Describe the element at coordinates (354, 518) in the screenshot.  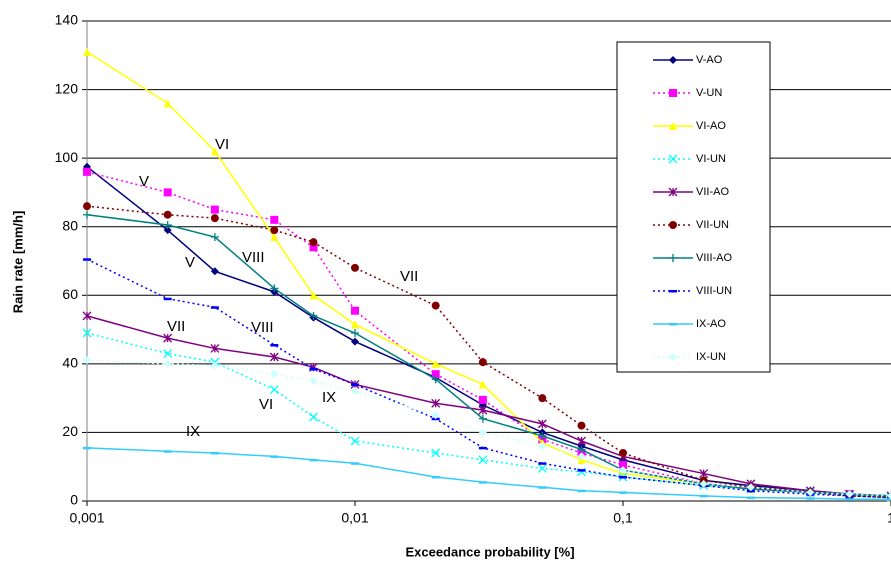
I see `x-tick-label: 0,01` at that location.